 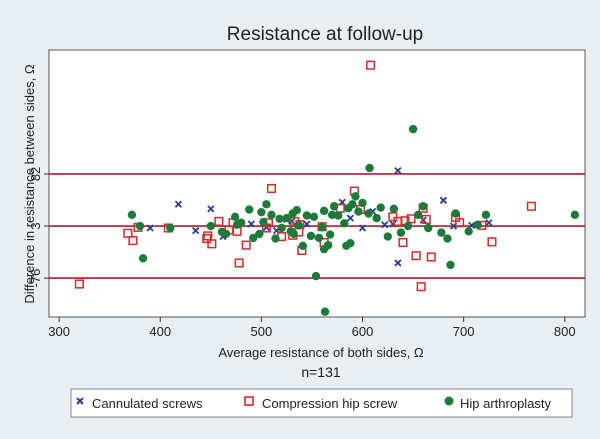 I want to click on sample-size-label: n=131, so click(x=321, y=372).